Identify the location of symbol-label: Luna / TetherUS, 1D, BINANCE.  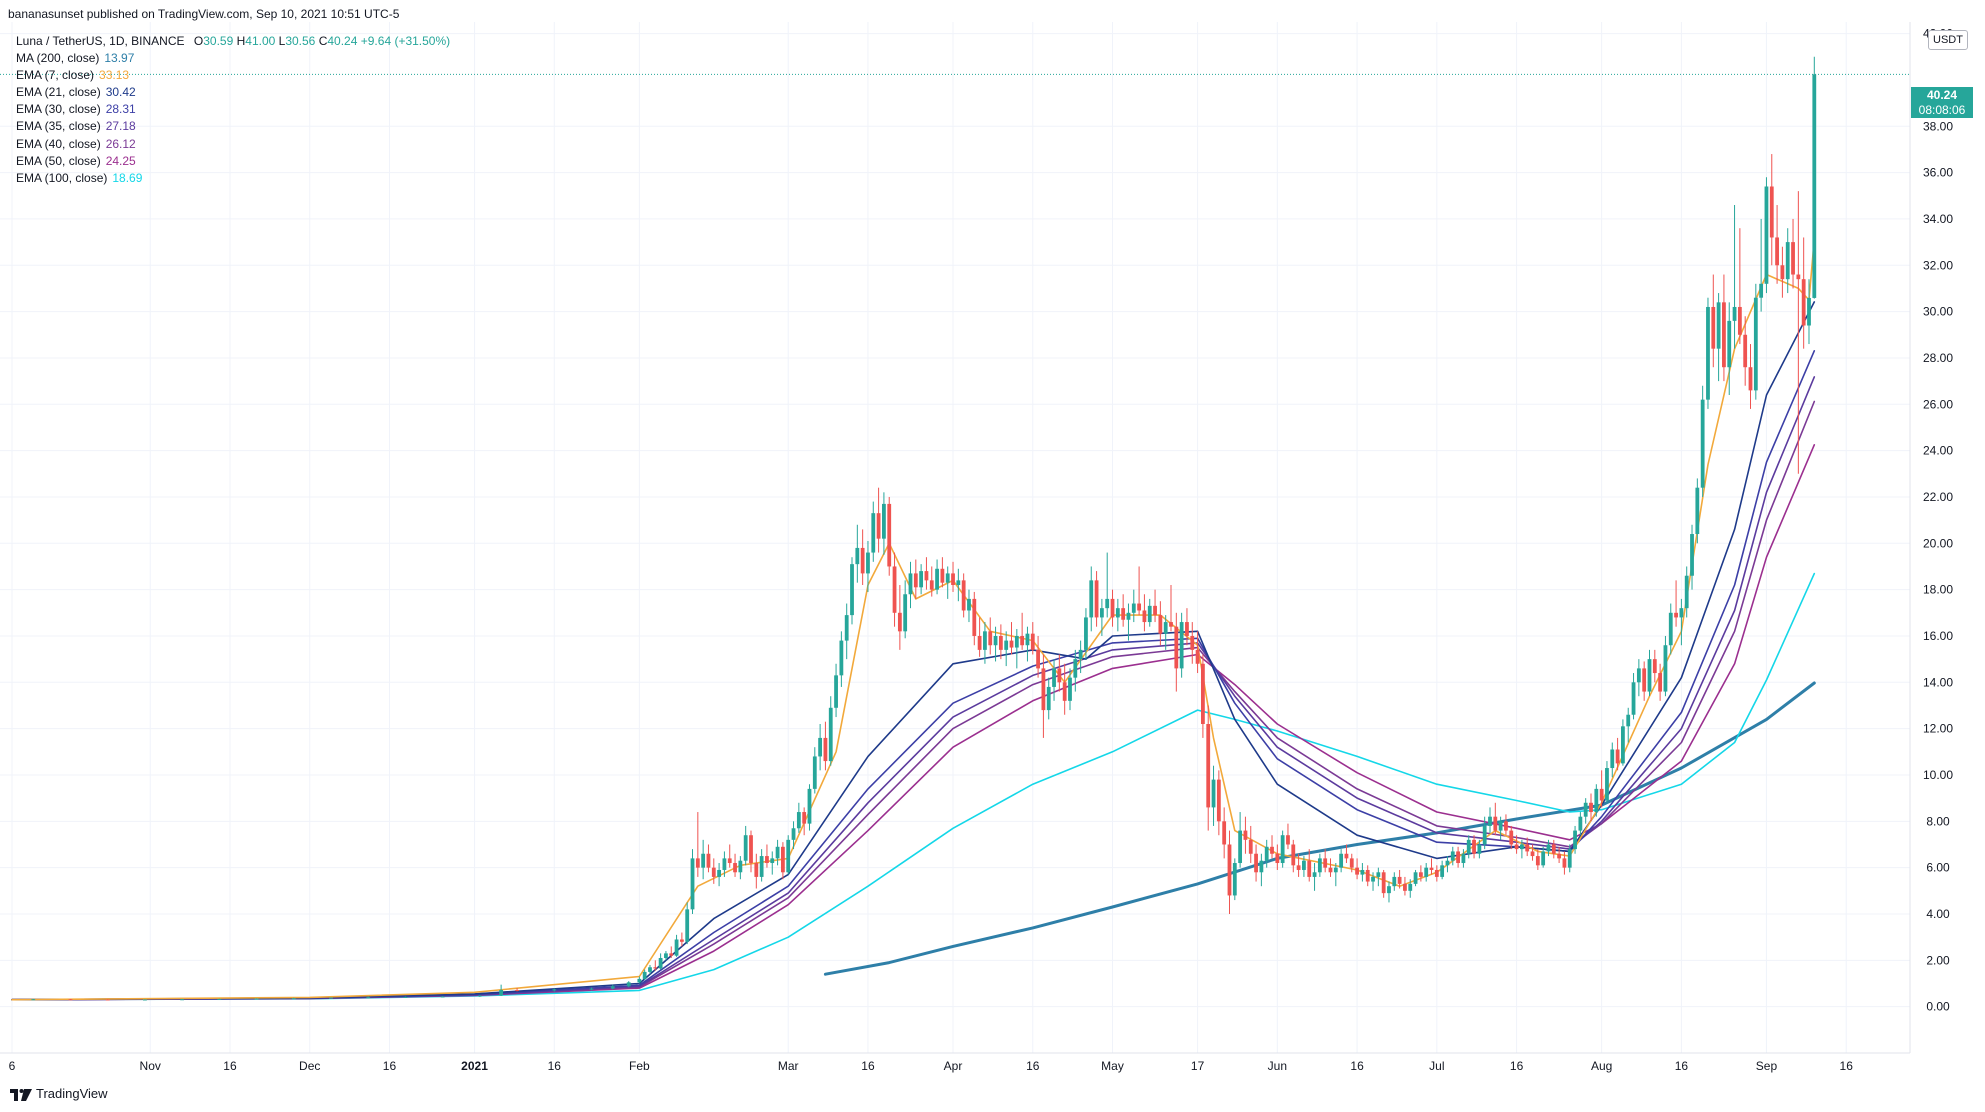
(100, 41).